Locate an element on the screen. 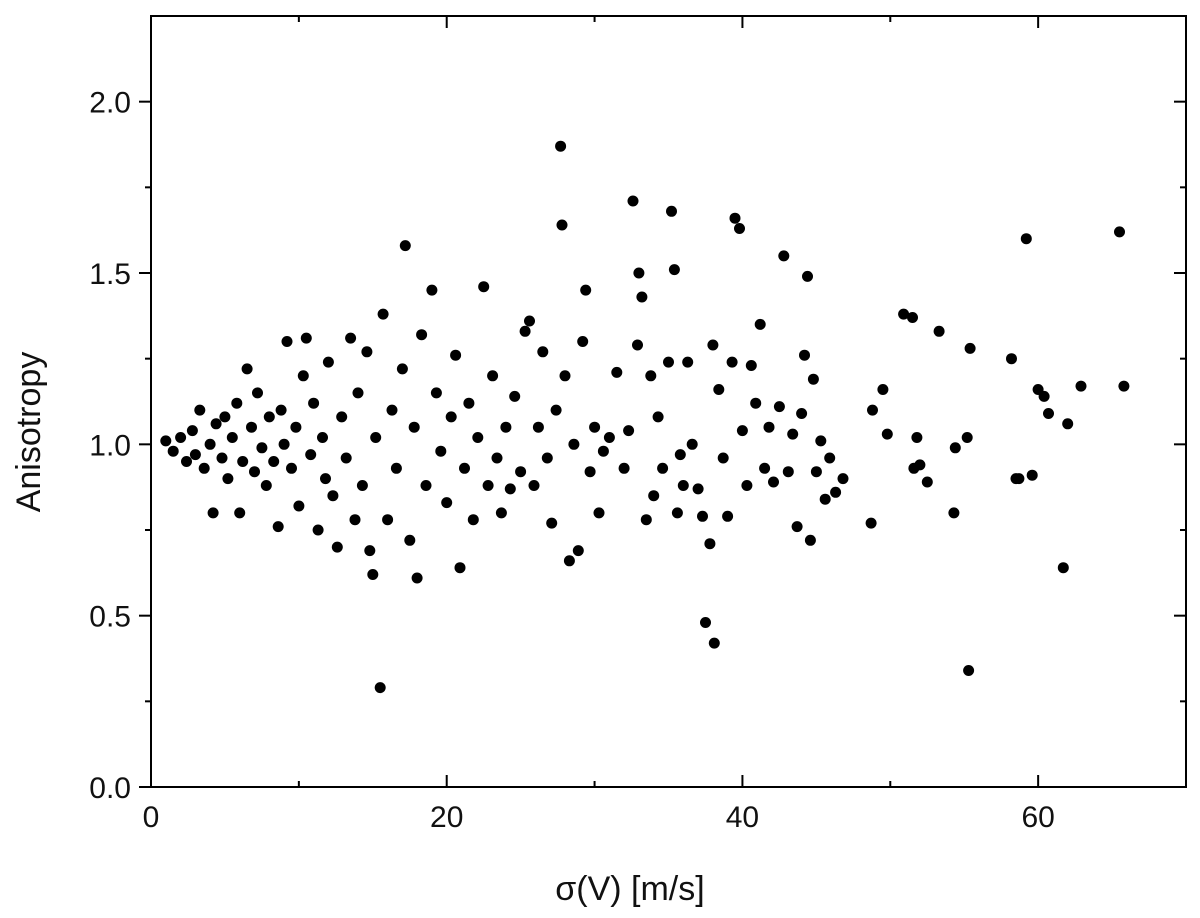 Image resolution: width=1200 pixels, height=918 pixels. y-axis-title: Anisotropy is located at coordinates (29, 432).